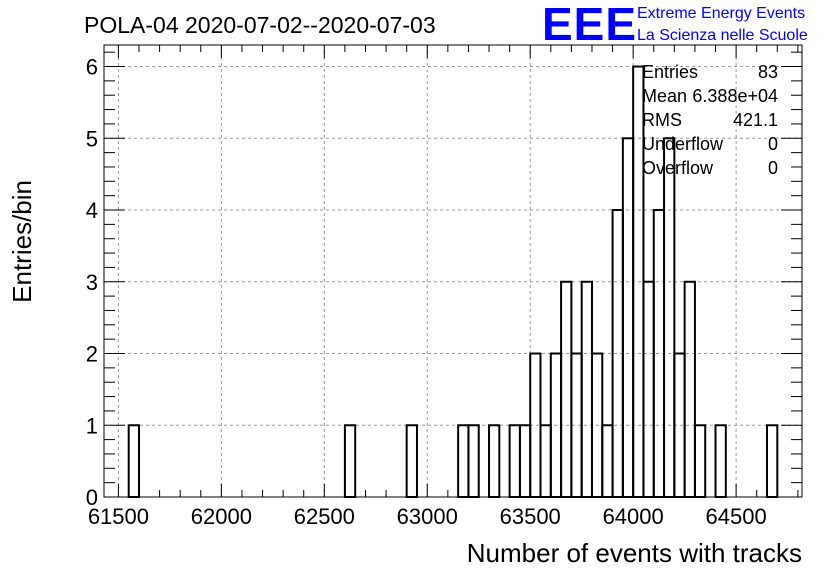 This screenshot has width=836, height=572. I want to click on x-tick-label: 61500, so click(118, 516).